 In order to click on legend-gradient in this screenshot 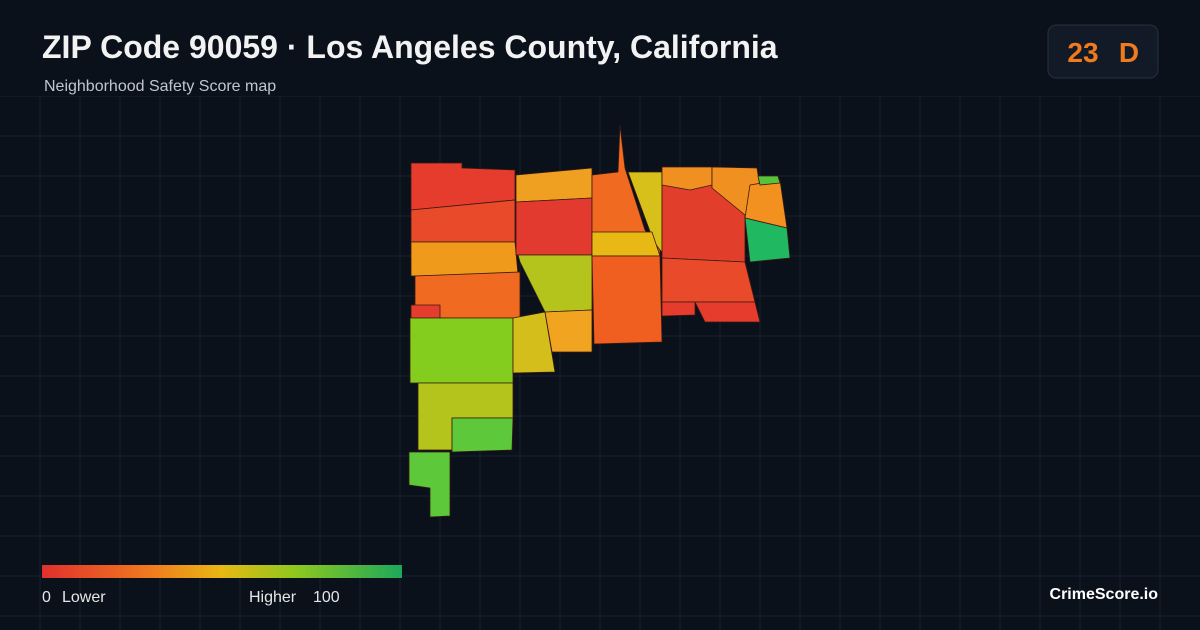, I will do `click(222, 571)`.